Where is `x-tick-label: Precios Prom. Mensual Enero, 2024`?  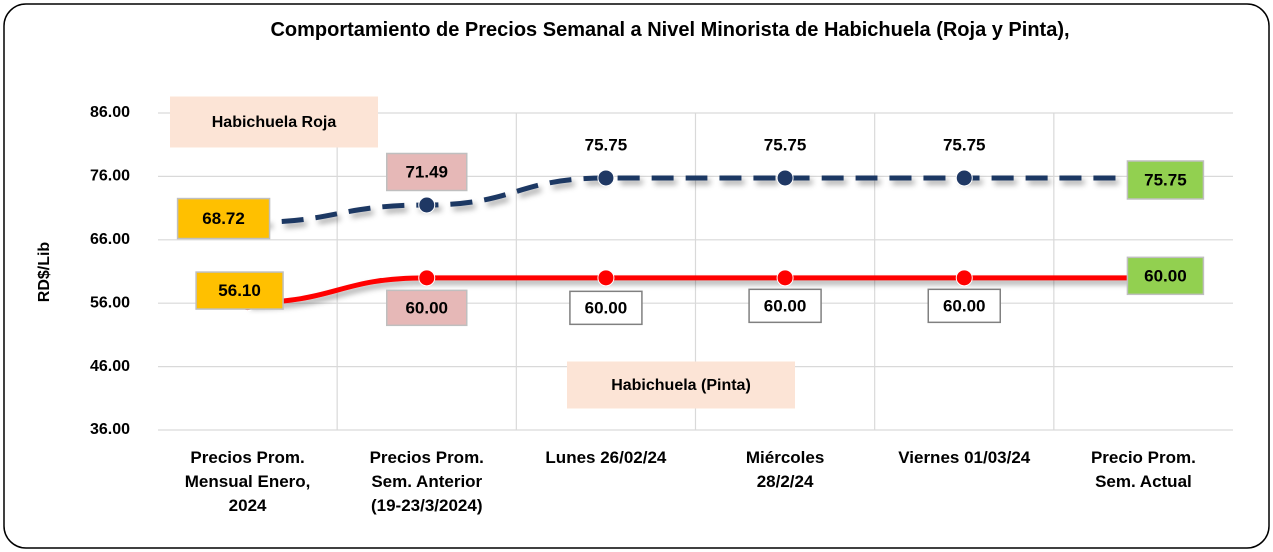 x-tick-label: Precios Prom. Mensual Enero, 2024 is located at coordinates (247, 481).